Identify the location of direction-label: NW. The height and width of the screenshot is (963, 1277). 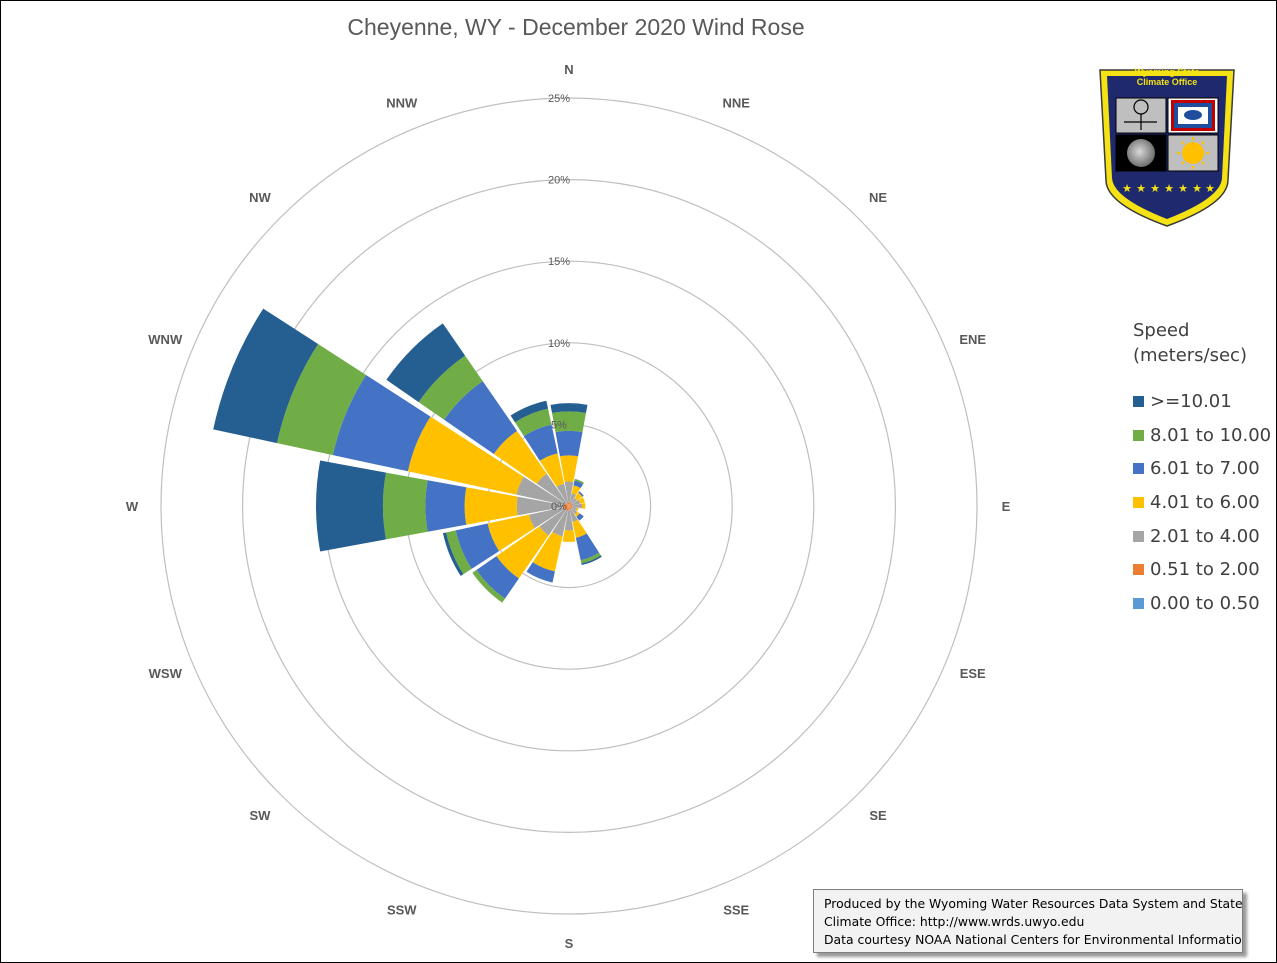
(260, 197).